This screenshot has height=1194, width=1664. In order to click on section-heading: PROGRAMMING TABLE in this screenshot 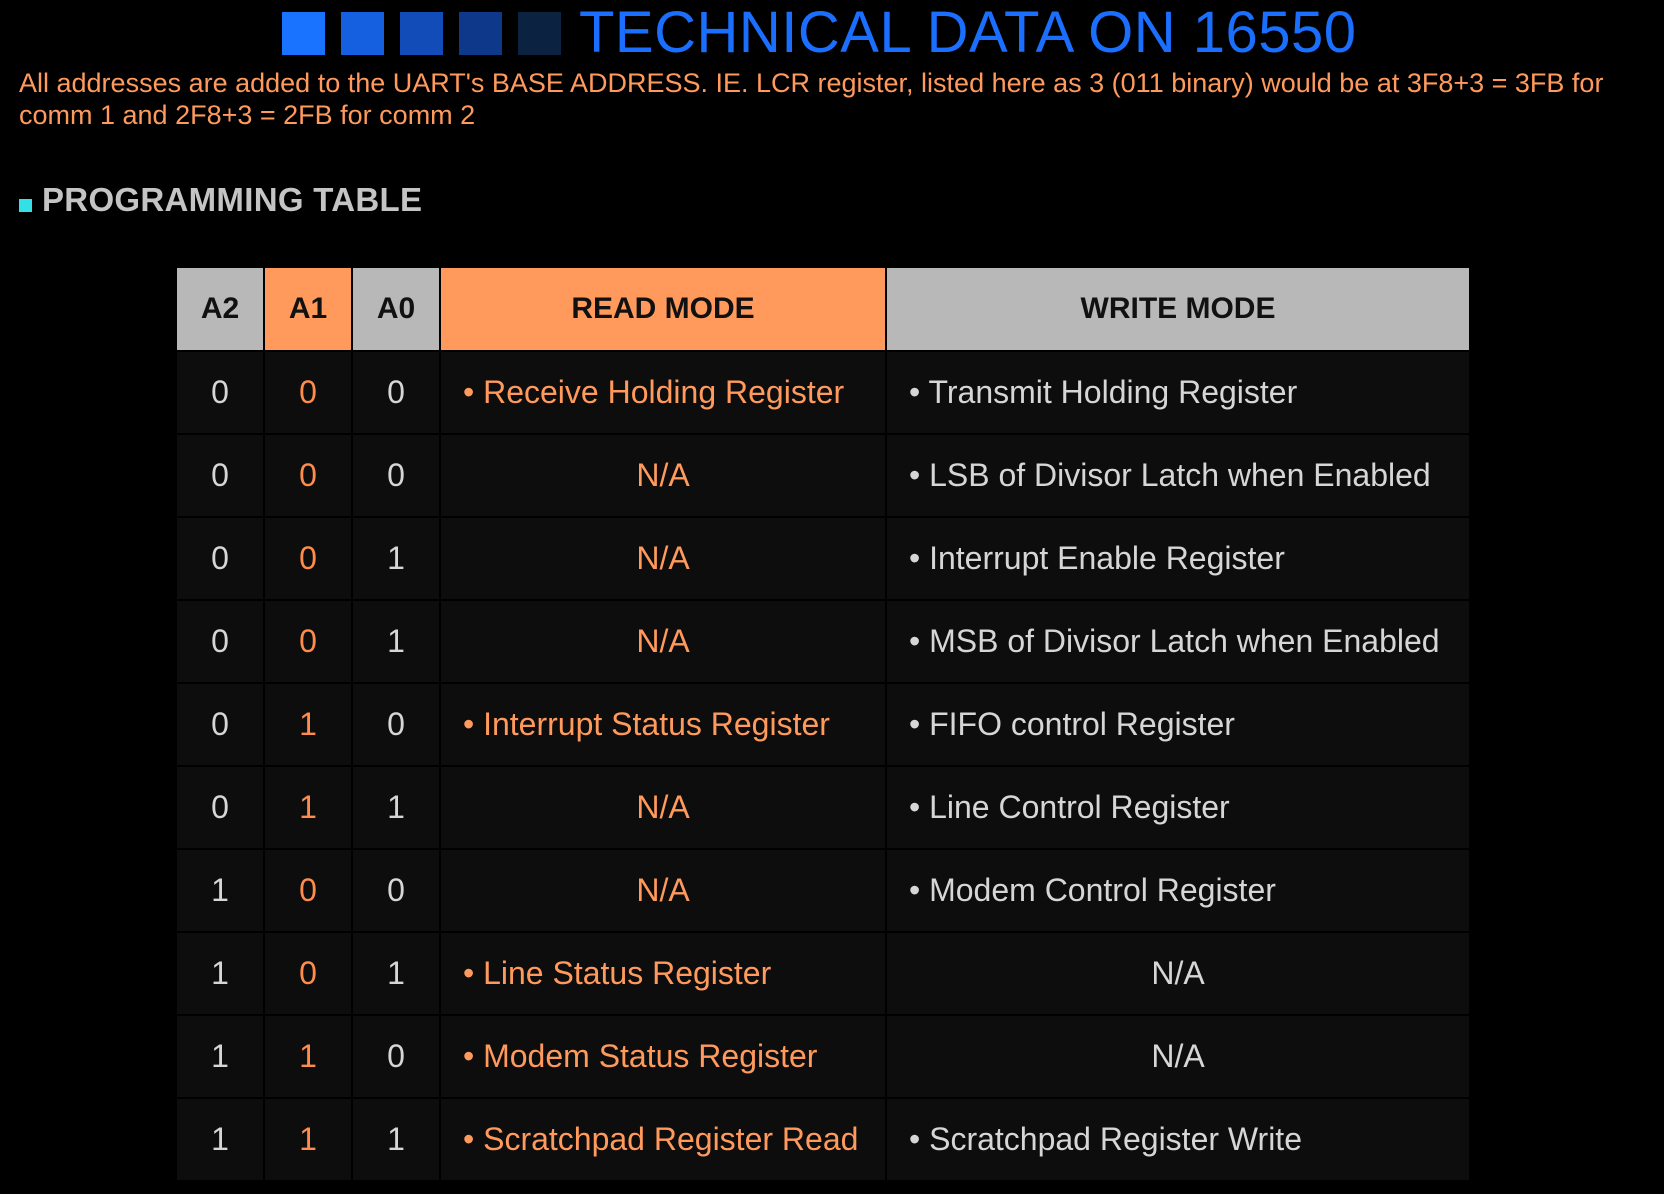, I will do `click(220, 200)`.